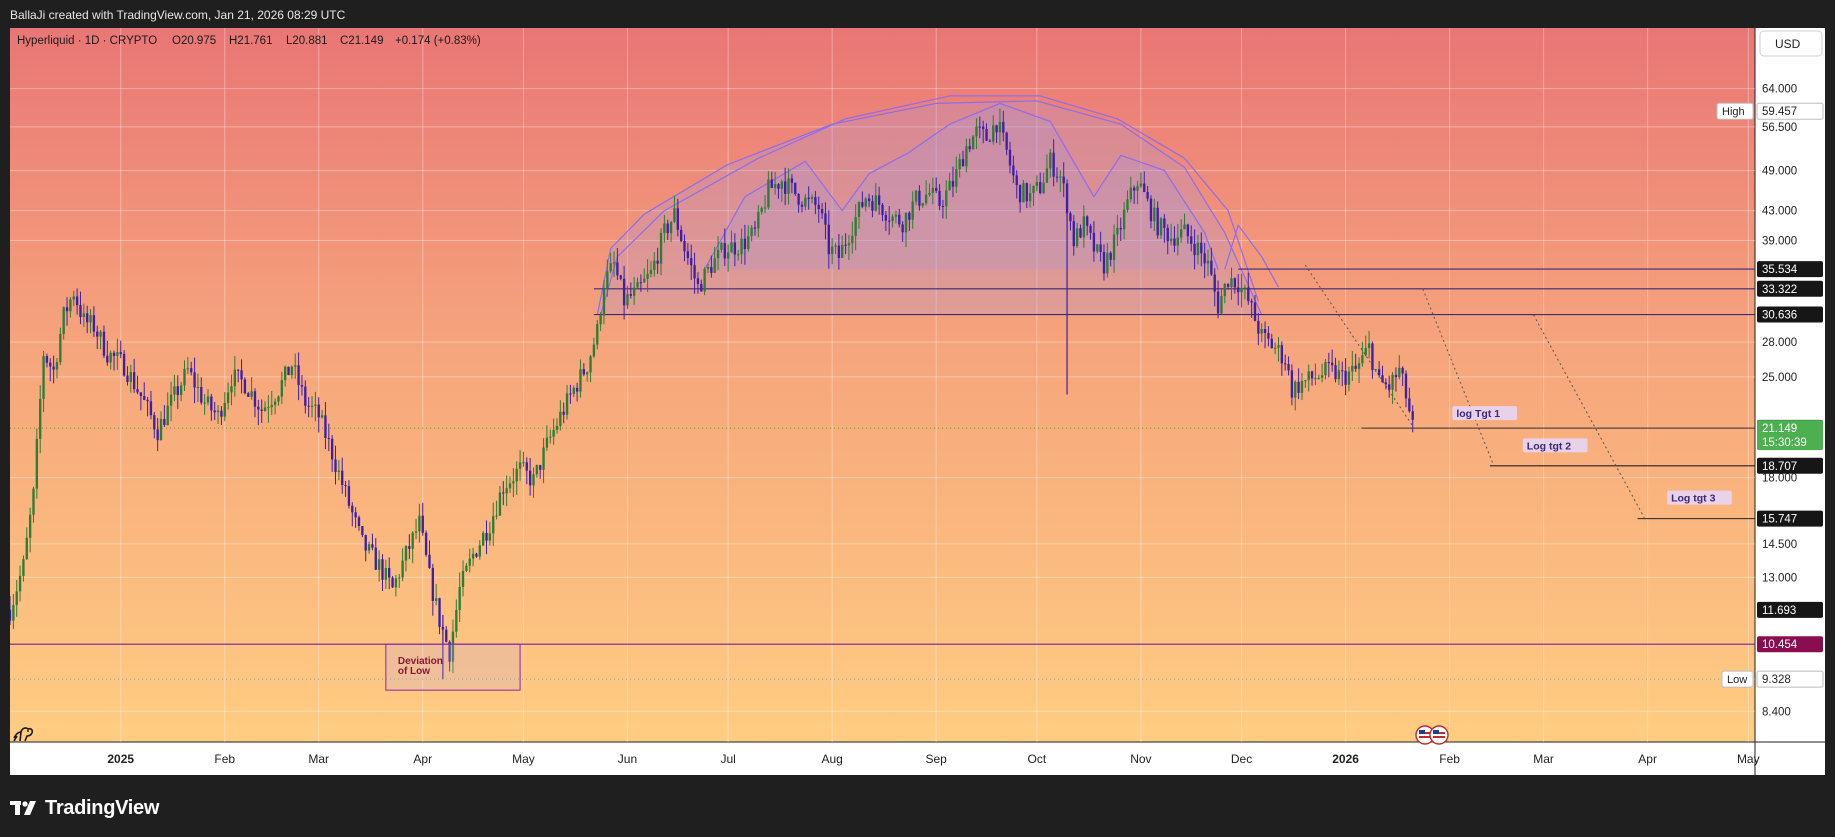 The image size is (1835, 837). Describe the element at coordinates (1779, 212) in the screenshot. I see `price-tick-label: 43.000` at that location.